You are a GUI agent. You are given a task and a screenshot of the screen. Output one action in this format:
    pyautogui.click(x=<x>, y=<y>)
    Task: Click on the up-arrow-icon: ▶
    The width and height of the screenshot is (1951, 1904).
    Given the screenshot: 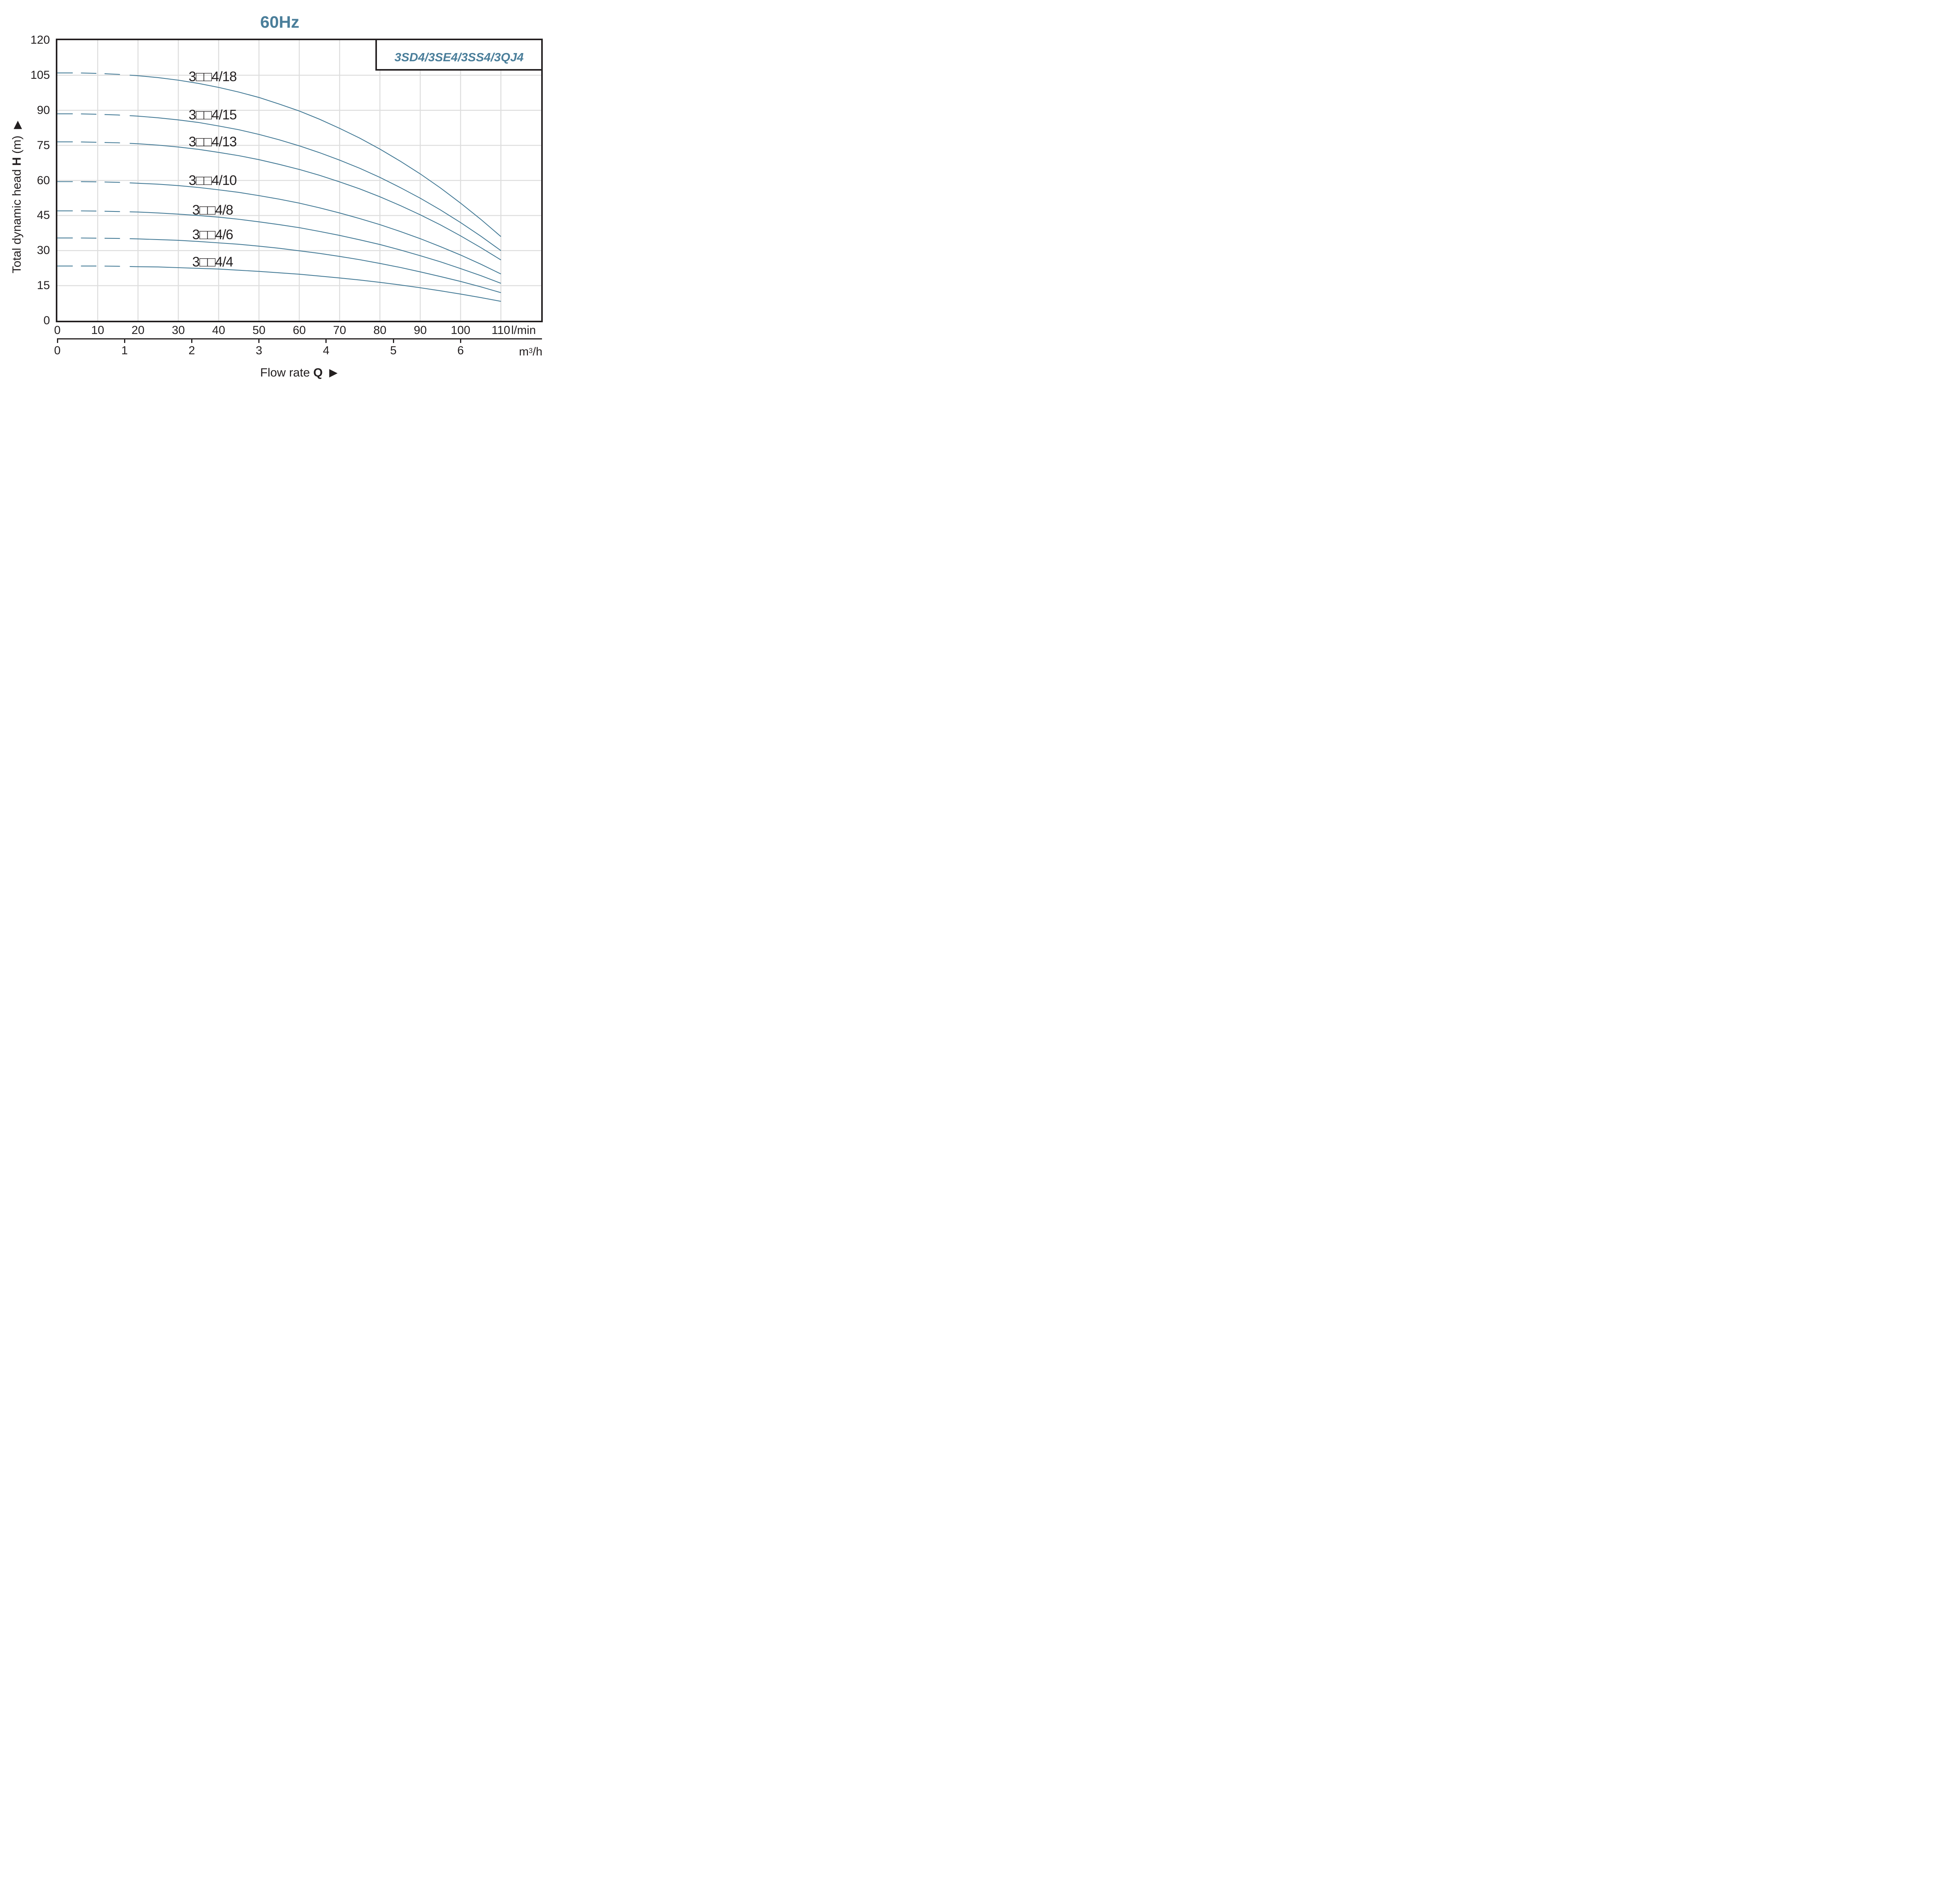 What is the action you would take?
    pyautogui.click(x=17, y=125)
    